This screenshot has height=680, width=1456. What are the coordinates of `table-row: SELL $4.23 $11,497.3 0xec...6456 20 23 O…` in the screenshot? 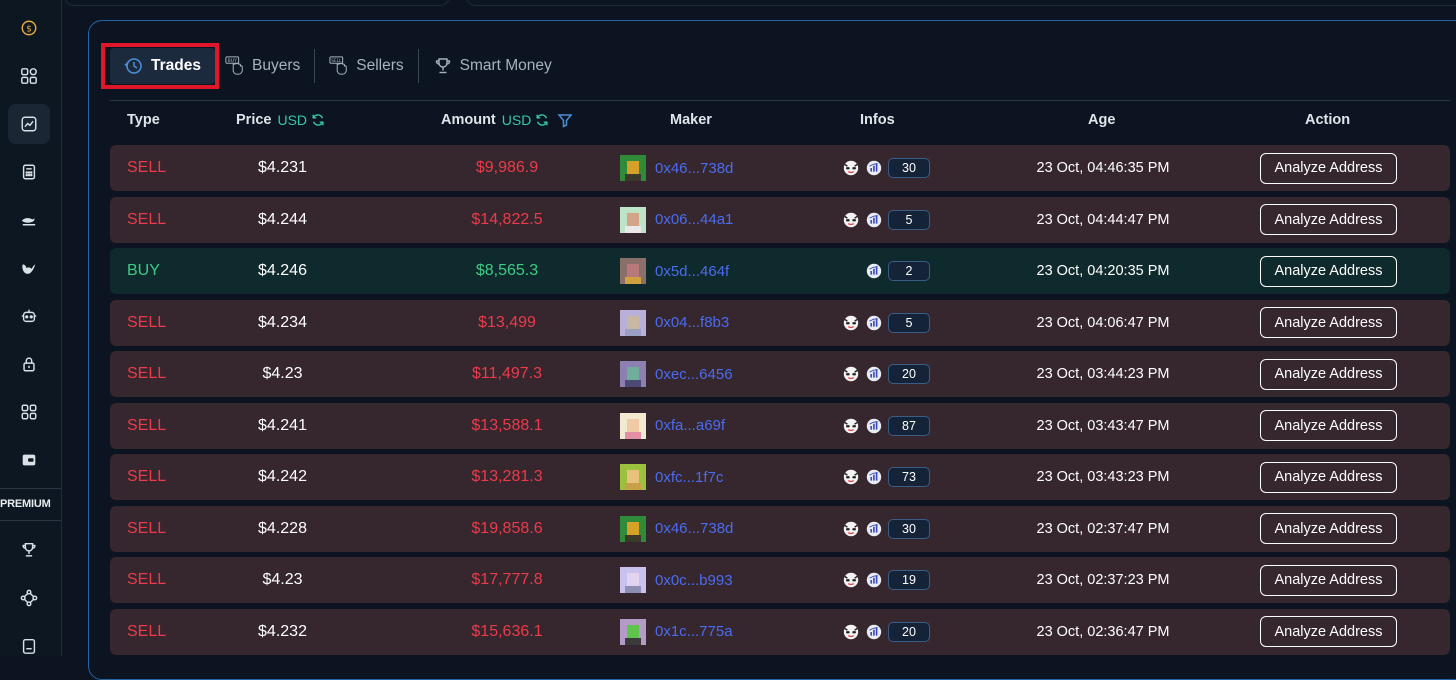 It's located at (780, 374).